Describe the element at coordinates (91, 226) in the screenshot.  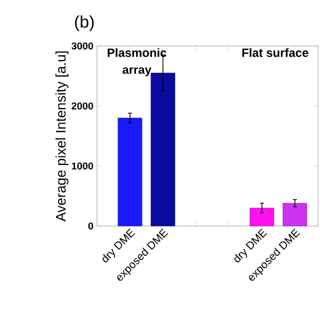
I see `y-tick-label: 0` at that location.